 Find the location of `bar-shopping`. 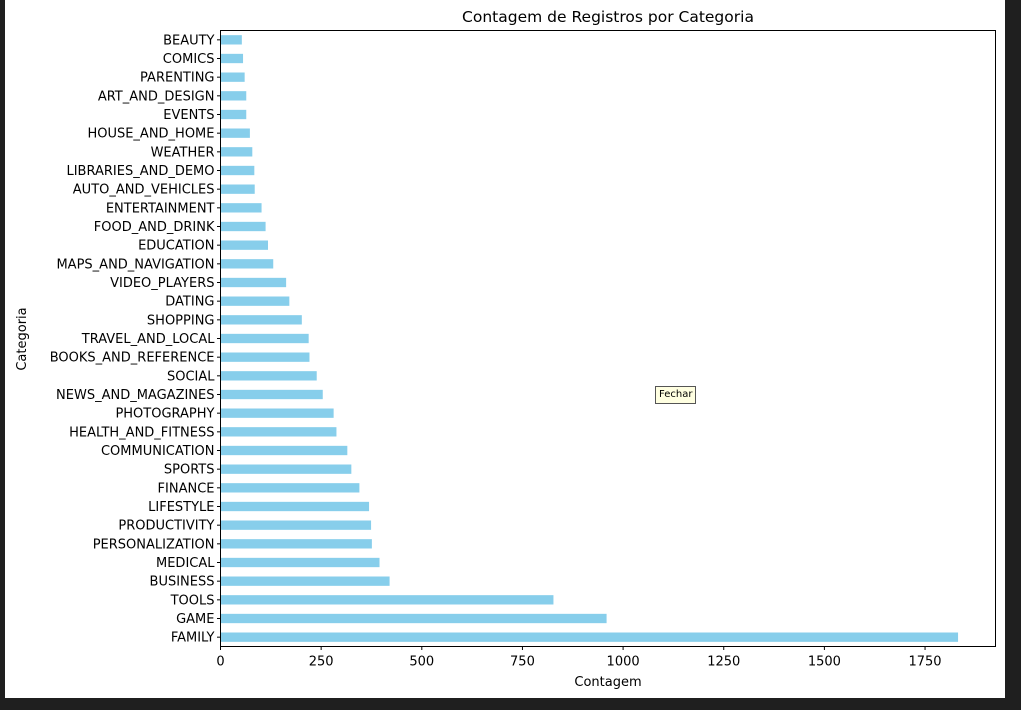

bar-shopping is located at coordinates (261, 320).